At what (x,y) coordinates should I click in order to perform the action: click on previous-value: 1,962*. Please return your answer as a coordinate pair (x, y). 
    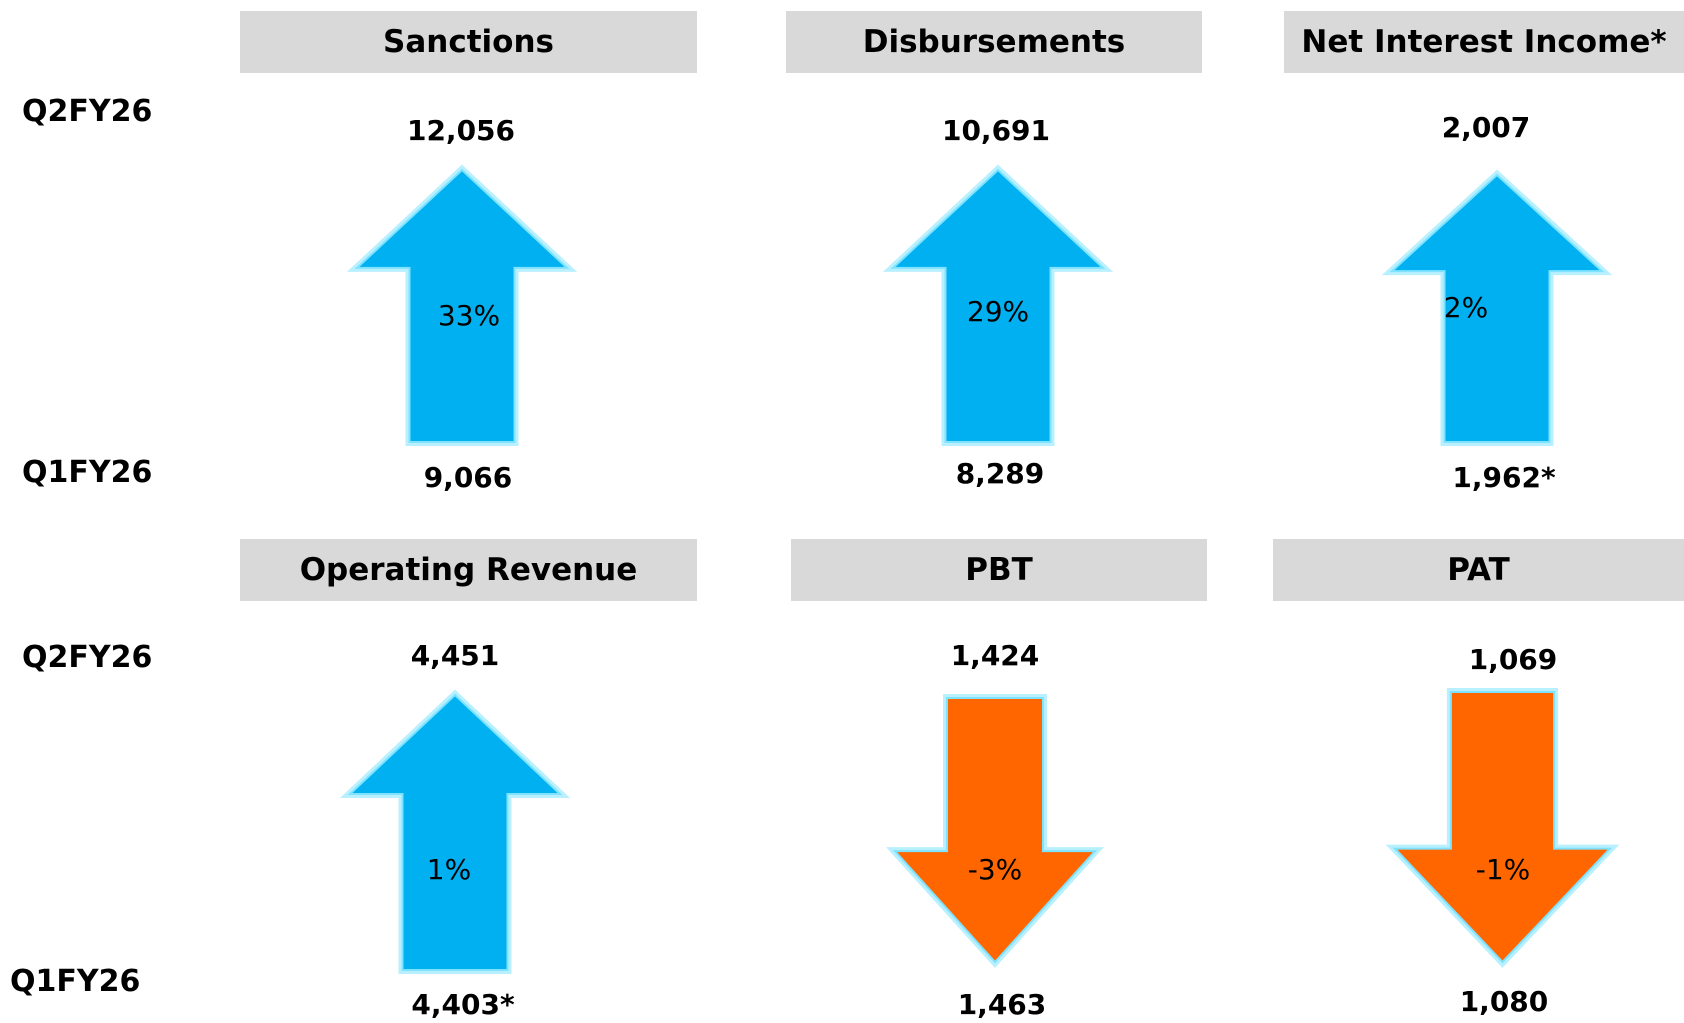
    Looking at the image, I should click on (1504, 477).